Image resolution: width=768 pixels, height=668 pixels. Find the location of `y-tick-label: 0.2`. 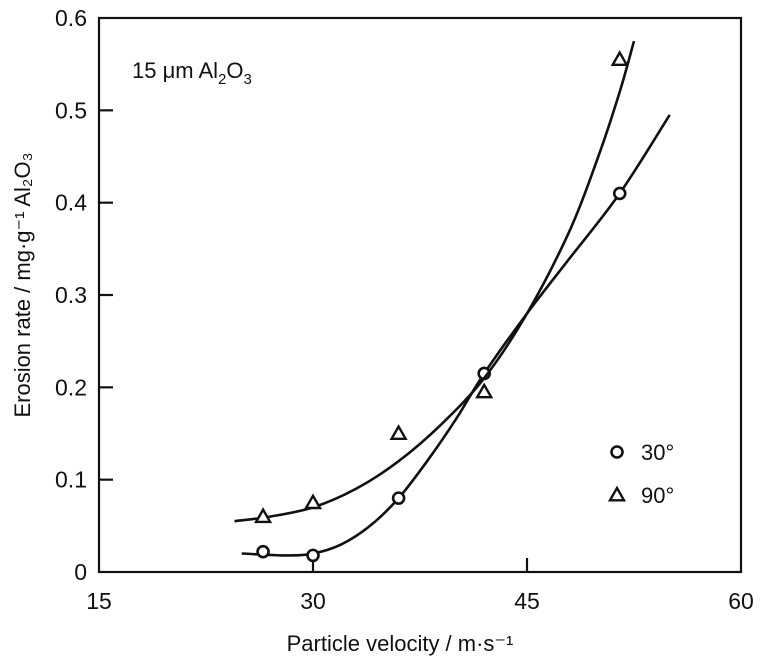

y-tick-label: 0.2 is located at coordinates (71, 387).